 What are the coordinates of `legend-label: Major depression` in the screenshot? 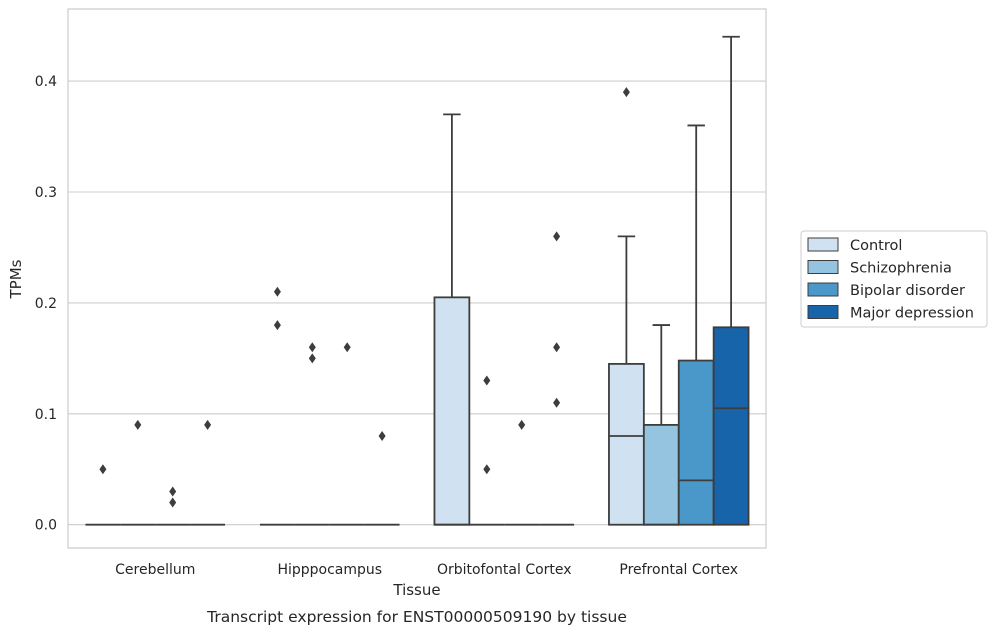 It's located at (912, 314).